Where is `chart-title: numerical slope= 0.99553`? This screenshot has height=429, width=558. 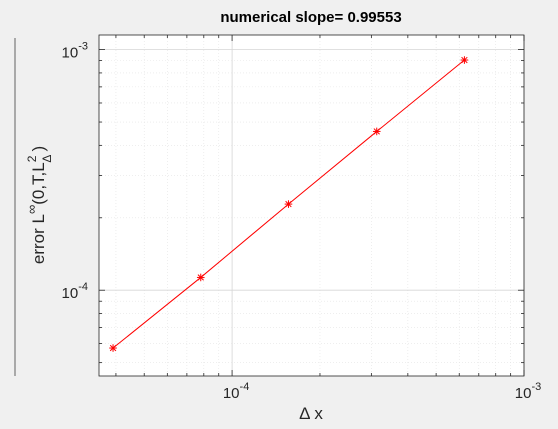 chart-title: numerical slope= 0.99553 is located at coordinates (310, 17).